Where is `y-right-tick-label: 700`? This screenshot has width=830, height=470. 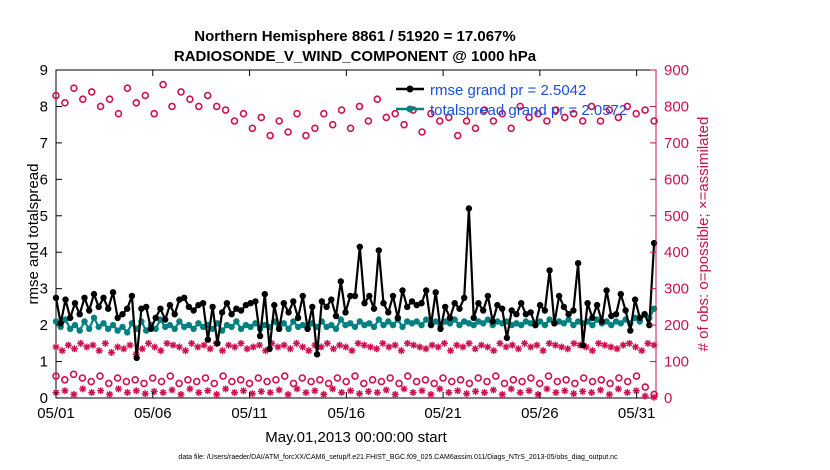
y-right-tick-label: 700 is located at coordinates (676, 143).